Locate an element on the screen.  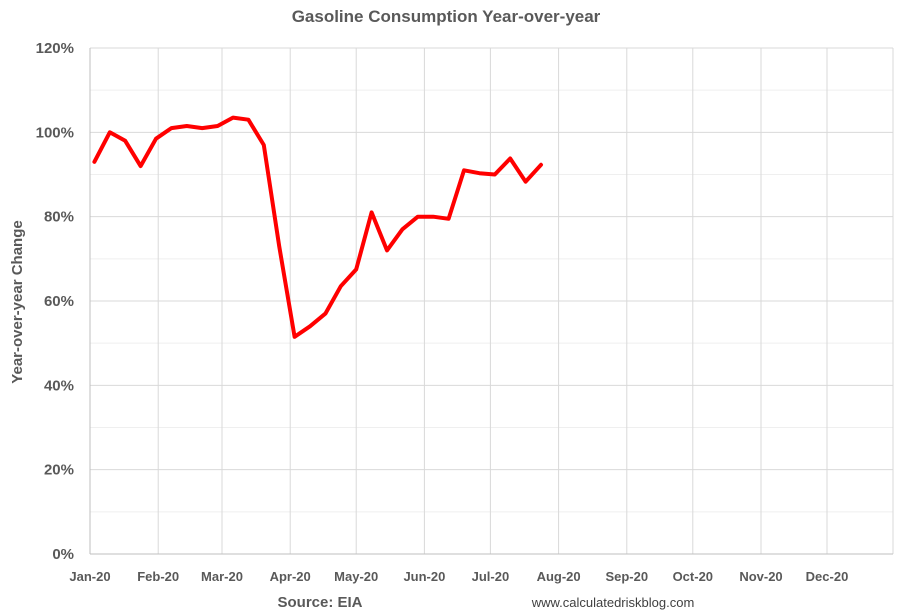
y-tick-label-4: 80% is located at coordinates (59, 217).